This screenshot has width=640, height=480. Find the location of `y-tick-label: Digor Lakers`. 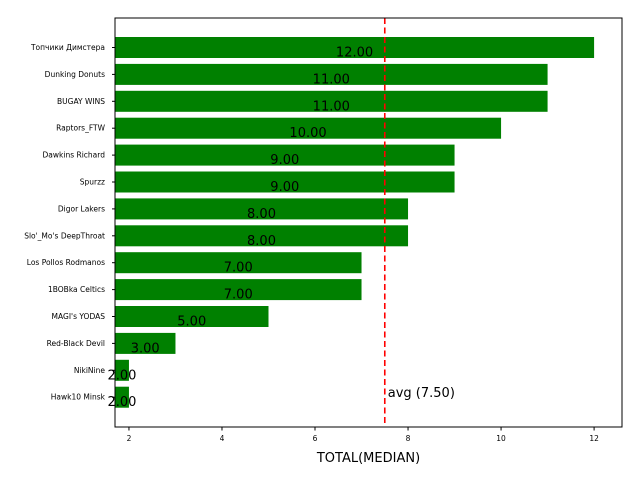

y-tick-label: Digor Lakers is located at coordinates (81, 208).